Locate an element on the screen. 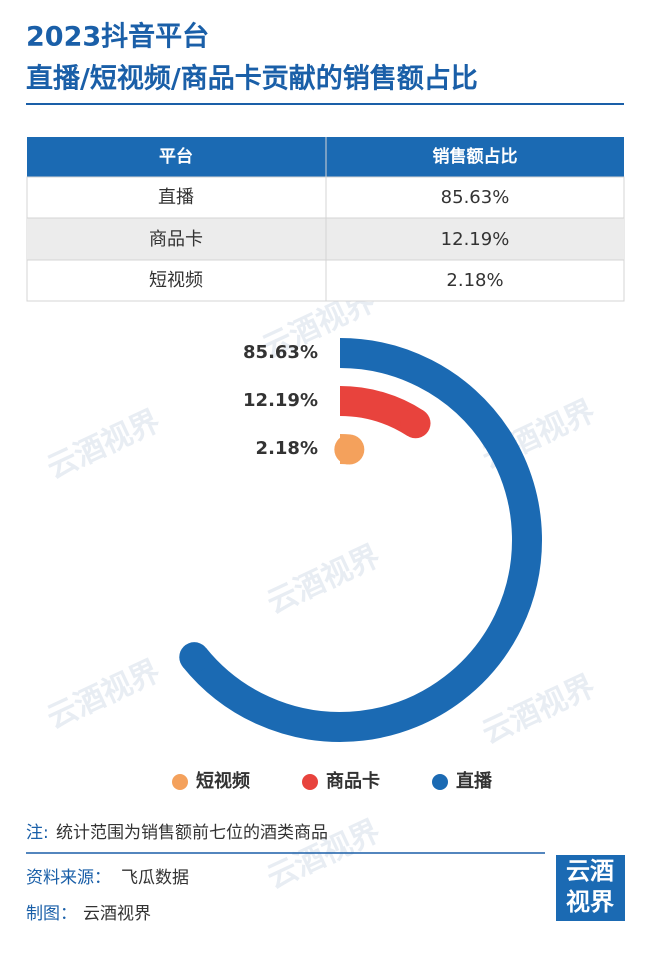 This screenshot has width=650, height=954. legend-label: 短视频 is located at coordinates (223, 781).